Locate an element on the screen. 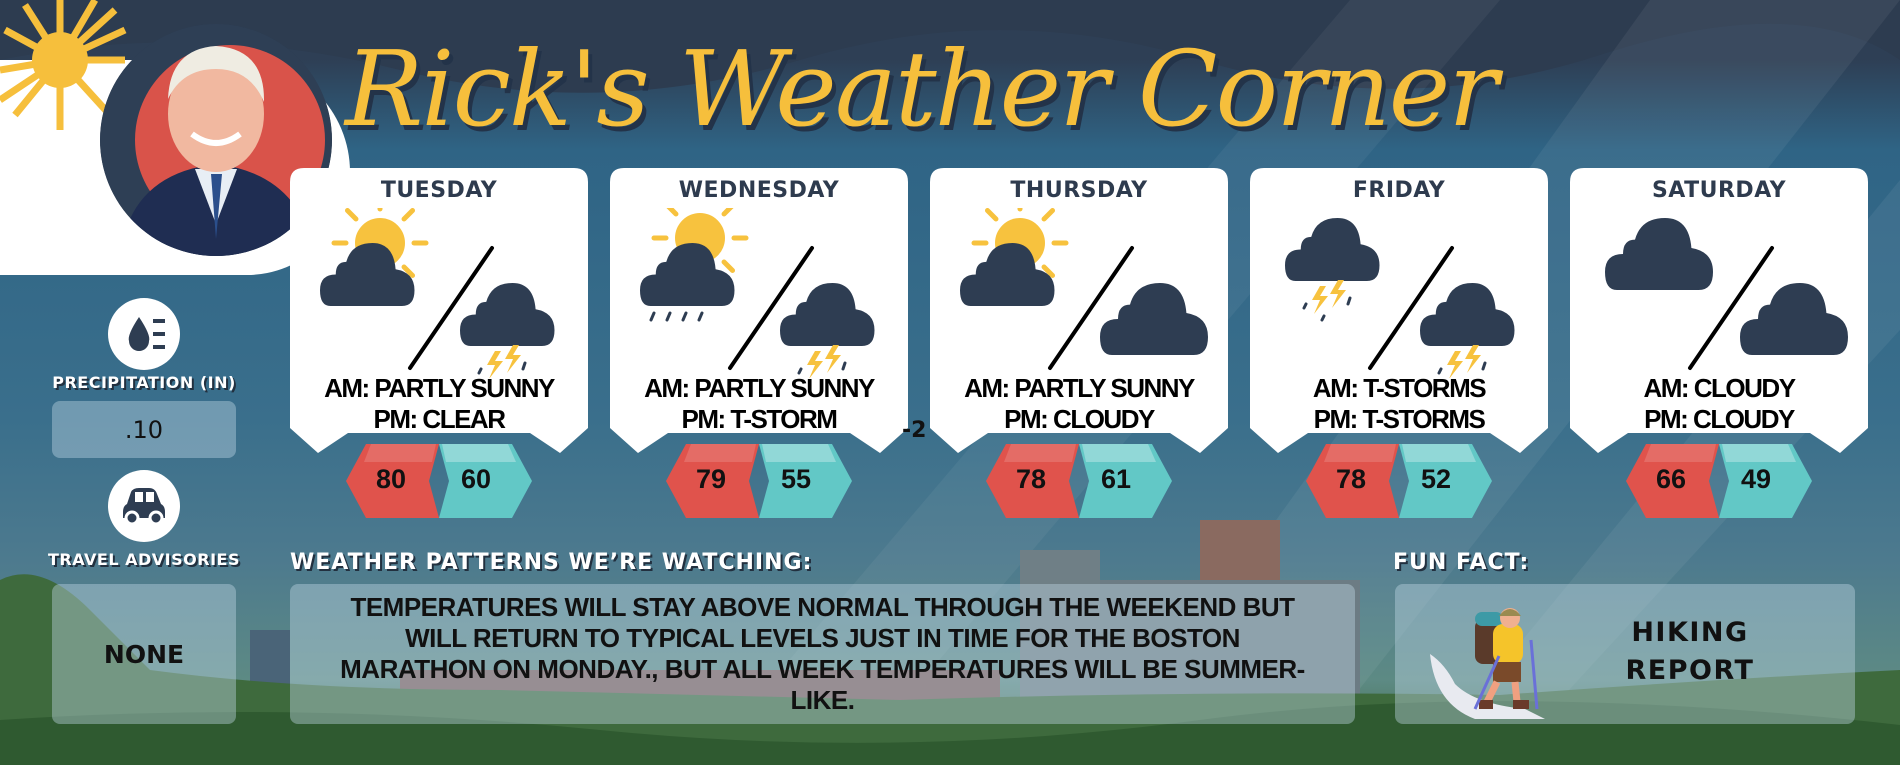  day-label: FRIDAY is located at coordinates (1399, 190).